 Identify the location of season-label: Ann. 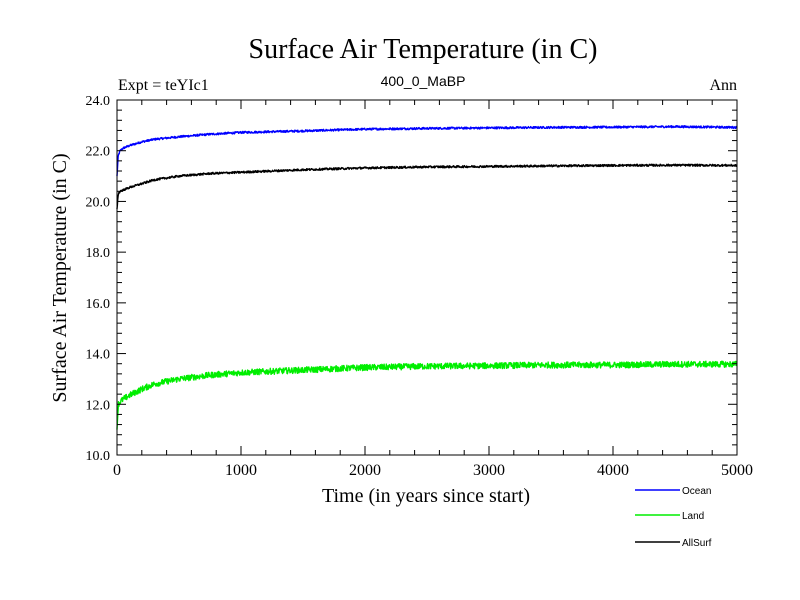
(723, 85).